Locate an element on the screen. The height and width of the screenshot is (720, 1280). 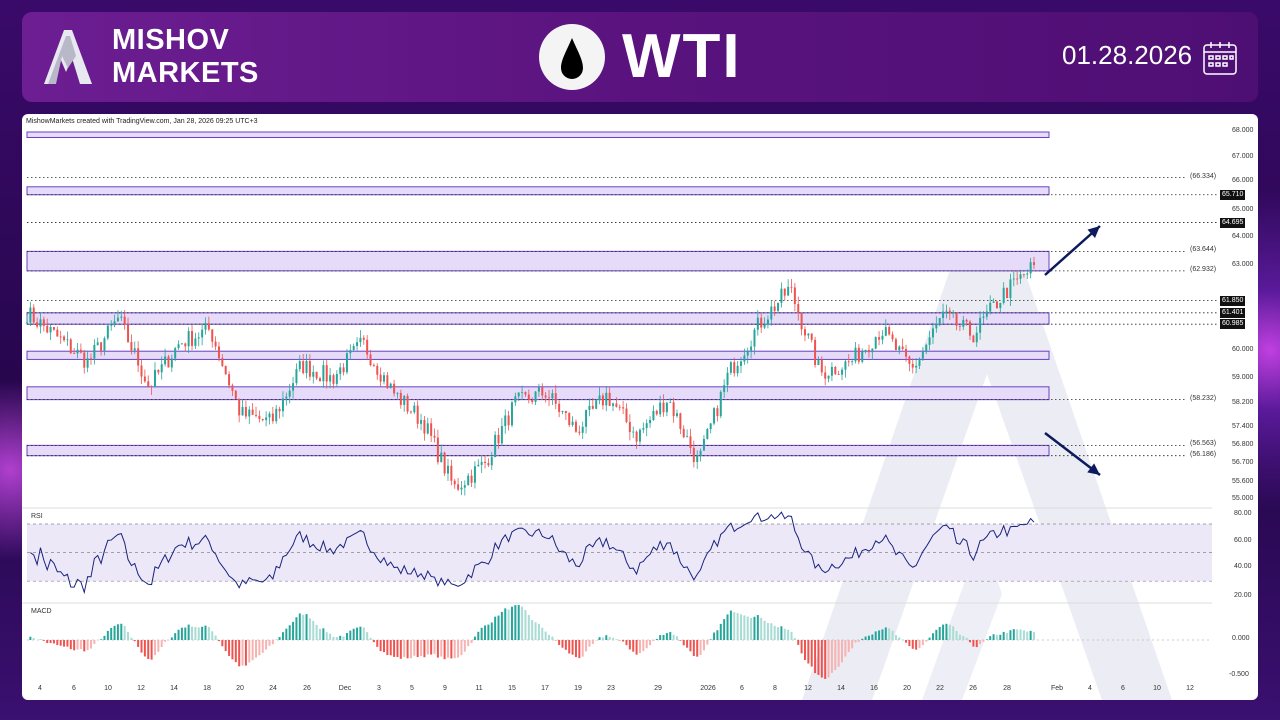
price-level-tag: 61.401 is located at coordinates (1233, 312).